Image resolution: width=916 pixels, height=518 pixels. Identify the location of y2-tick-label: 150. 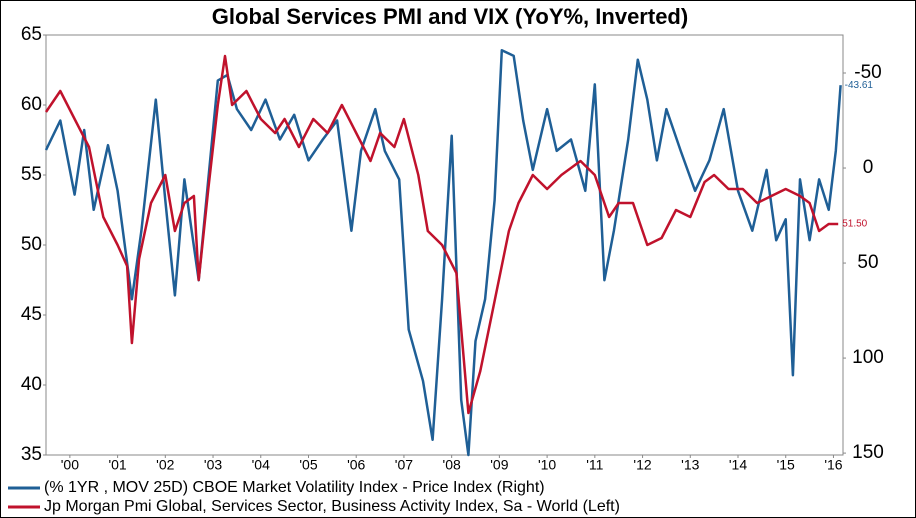
(868, 452).